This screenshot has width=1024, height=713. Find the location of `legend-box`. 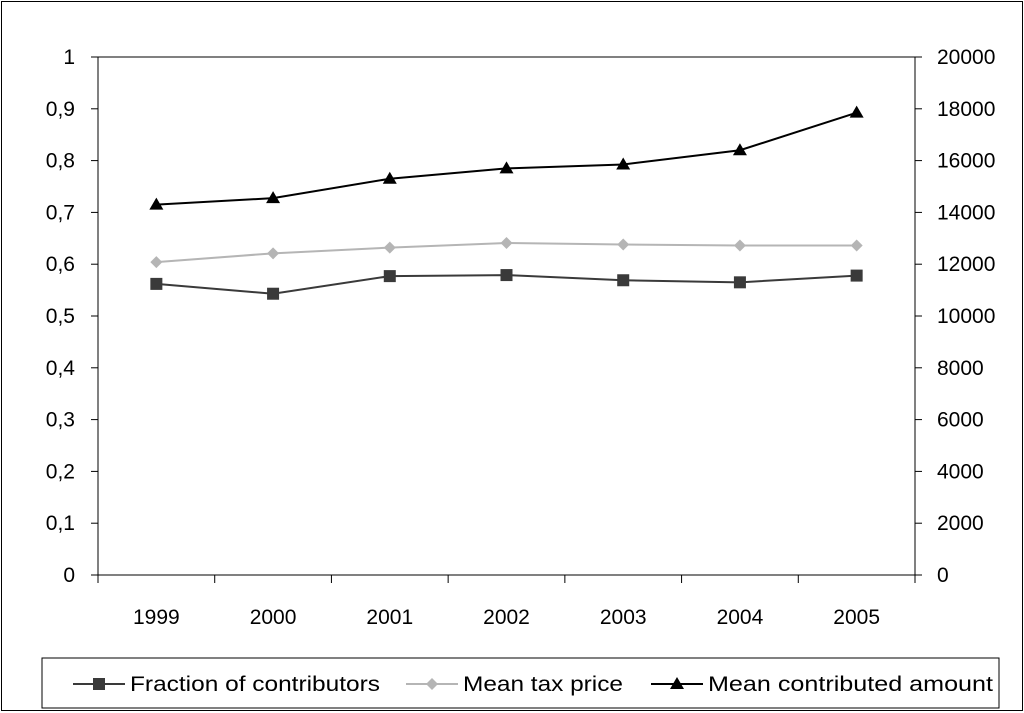

legend-box is located at coordinates (520, 683).